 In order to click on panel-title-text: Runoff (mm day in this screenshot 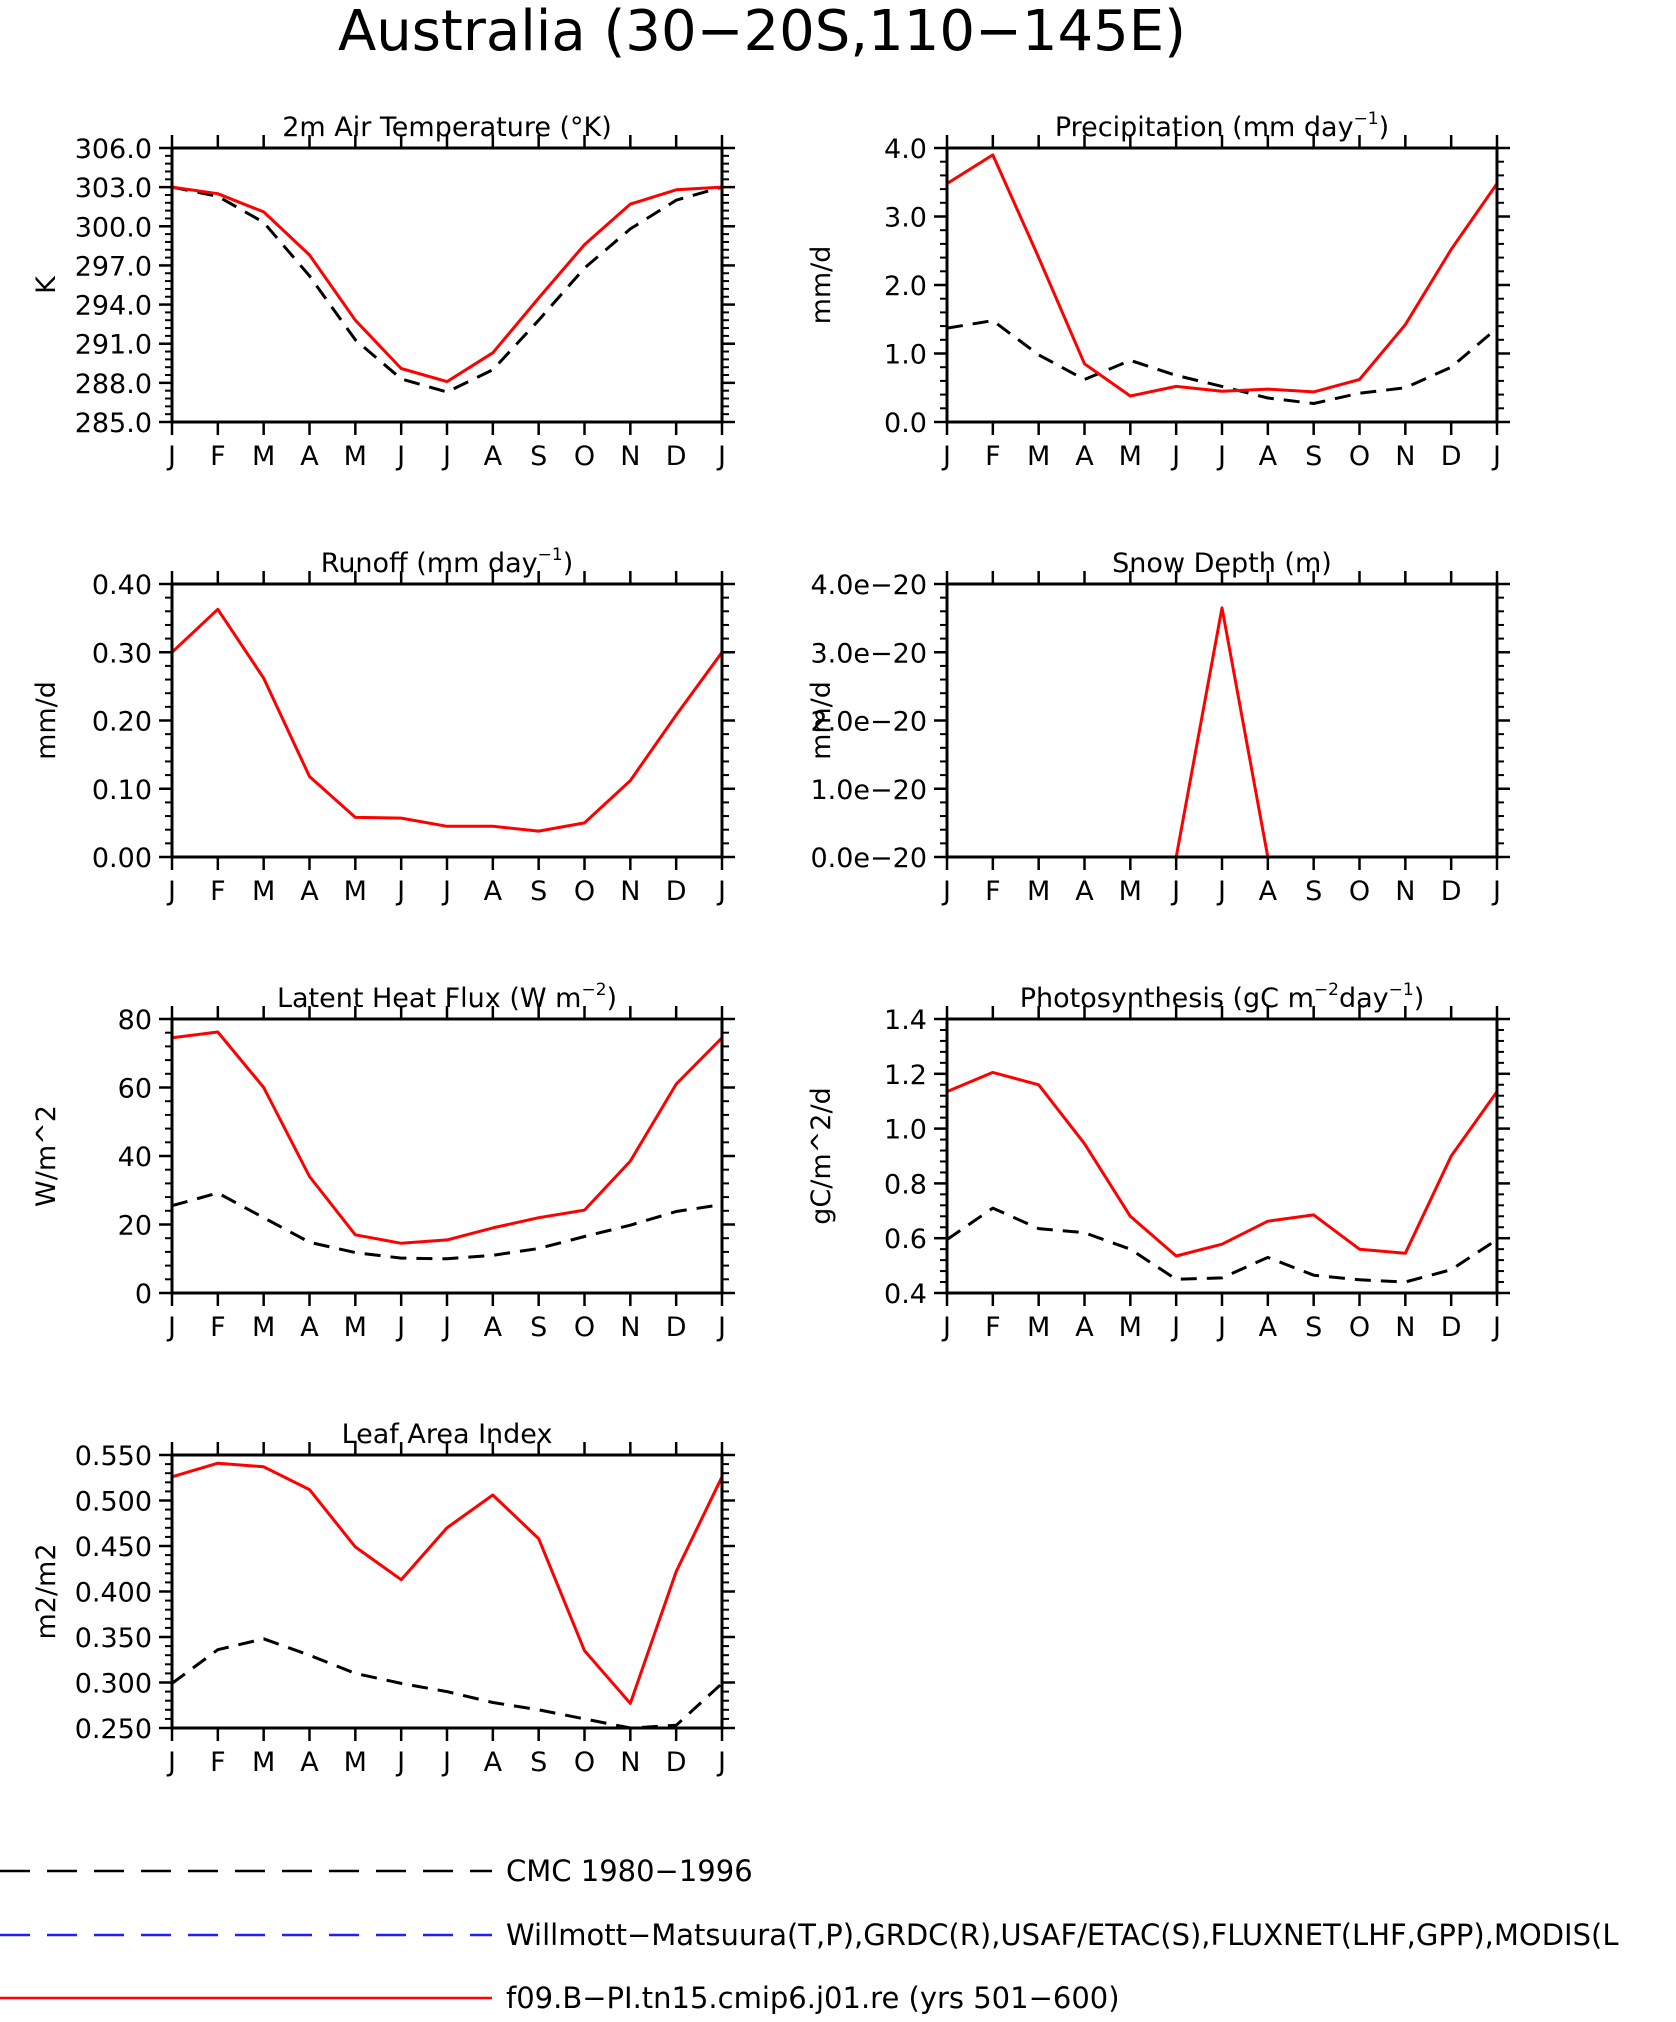, I will do `click(429, 563)`.